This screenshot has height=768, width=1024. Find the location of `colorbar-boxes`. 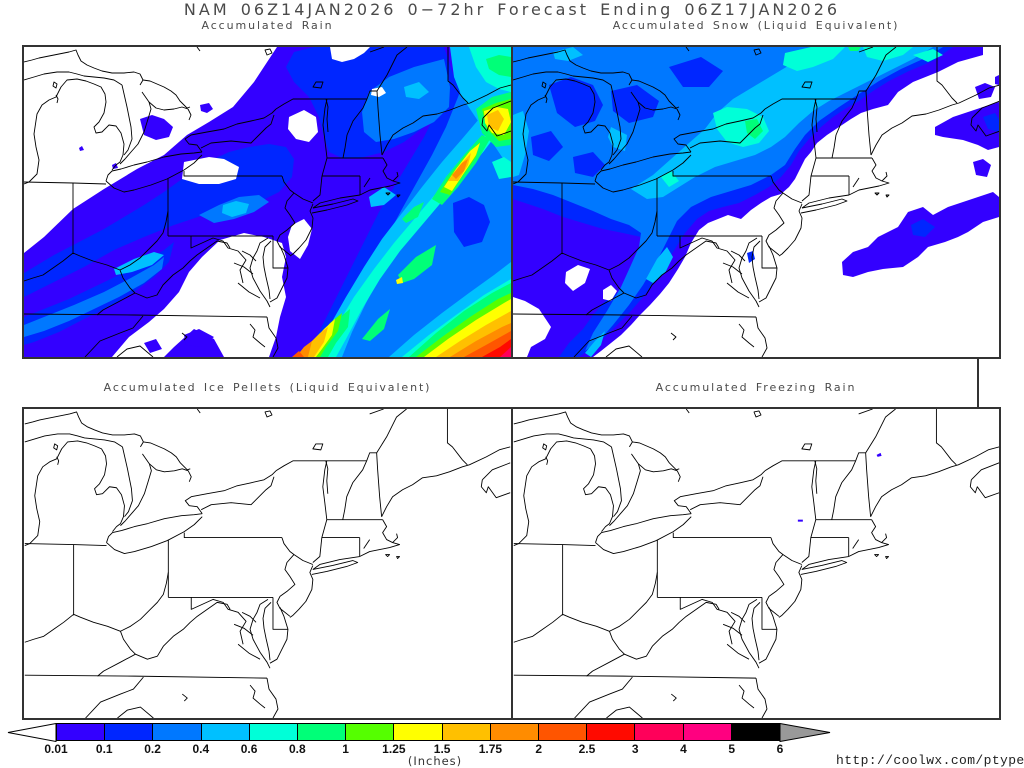

colorbar-boxes is located at coordinates (418, 732).